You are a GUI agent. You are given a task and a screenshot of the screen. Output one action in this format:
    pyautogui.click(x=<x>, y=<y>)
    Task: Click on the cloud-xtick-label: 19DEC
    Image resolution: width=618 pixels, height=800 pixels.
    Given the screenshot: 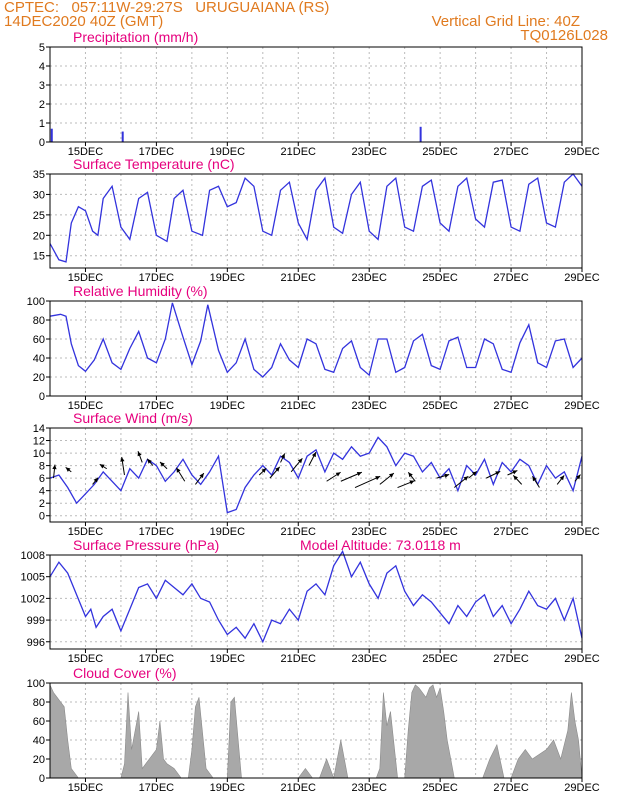 What is the action you would take?
    pyautogui.click(x=228, y=788)
    